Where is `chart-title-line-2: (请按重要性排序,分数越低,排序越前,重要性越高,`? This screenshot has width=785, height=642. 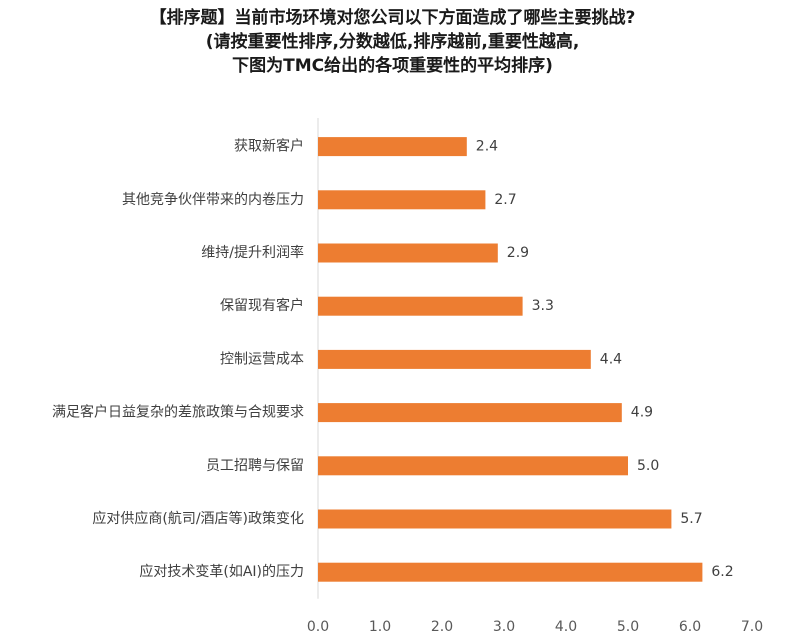
chart-title-line-2: (请按重要性排序,分数越低,排序越前,重要性越高, is located at coordinates (392, 42).